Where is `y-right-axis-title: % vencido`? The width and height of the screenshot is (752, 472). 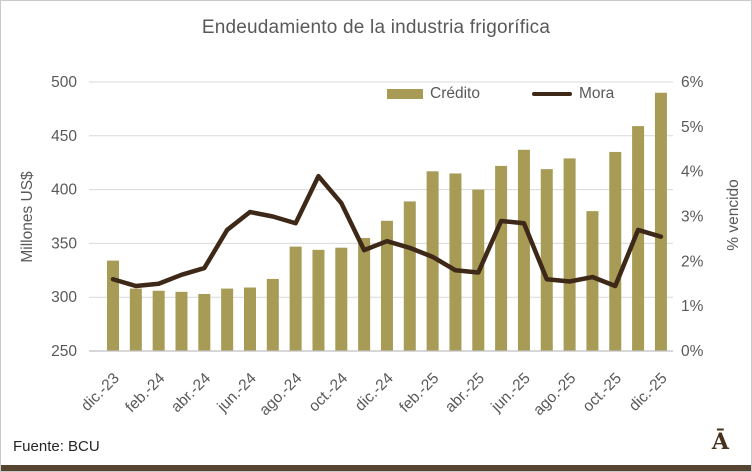
y-right-axis-title: % vencido is located at coordinates (733, 215).